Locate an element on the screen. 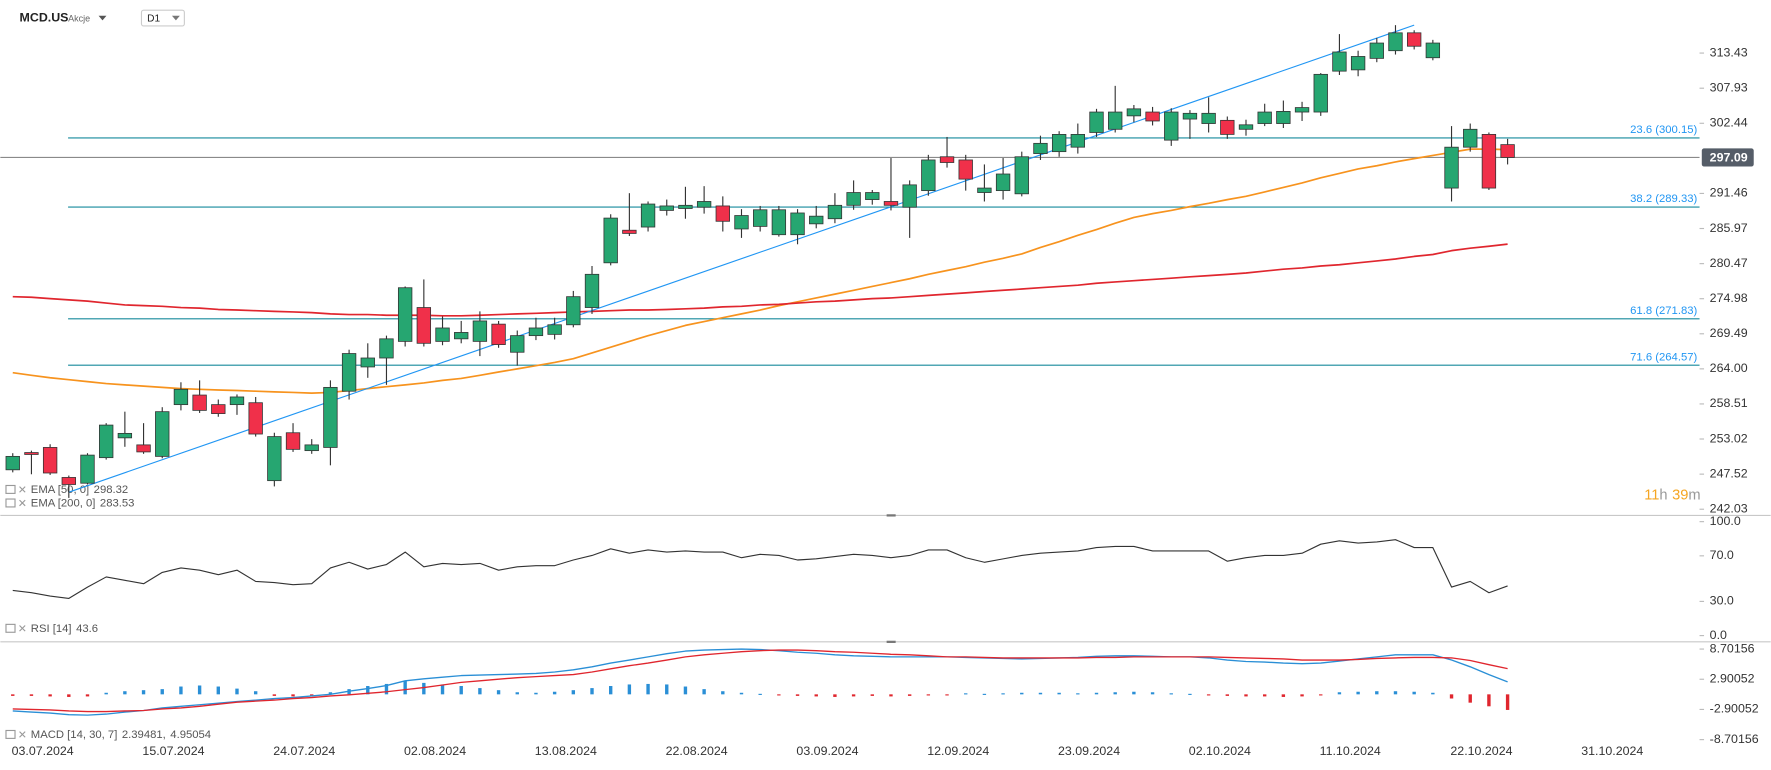 The width and height of the screenshot is (1771, 770). macd-legend-text: MACD [14, 30, 7] 2.39481, 4.95054 is located at coordinates (121, 735).